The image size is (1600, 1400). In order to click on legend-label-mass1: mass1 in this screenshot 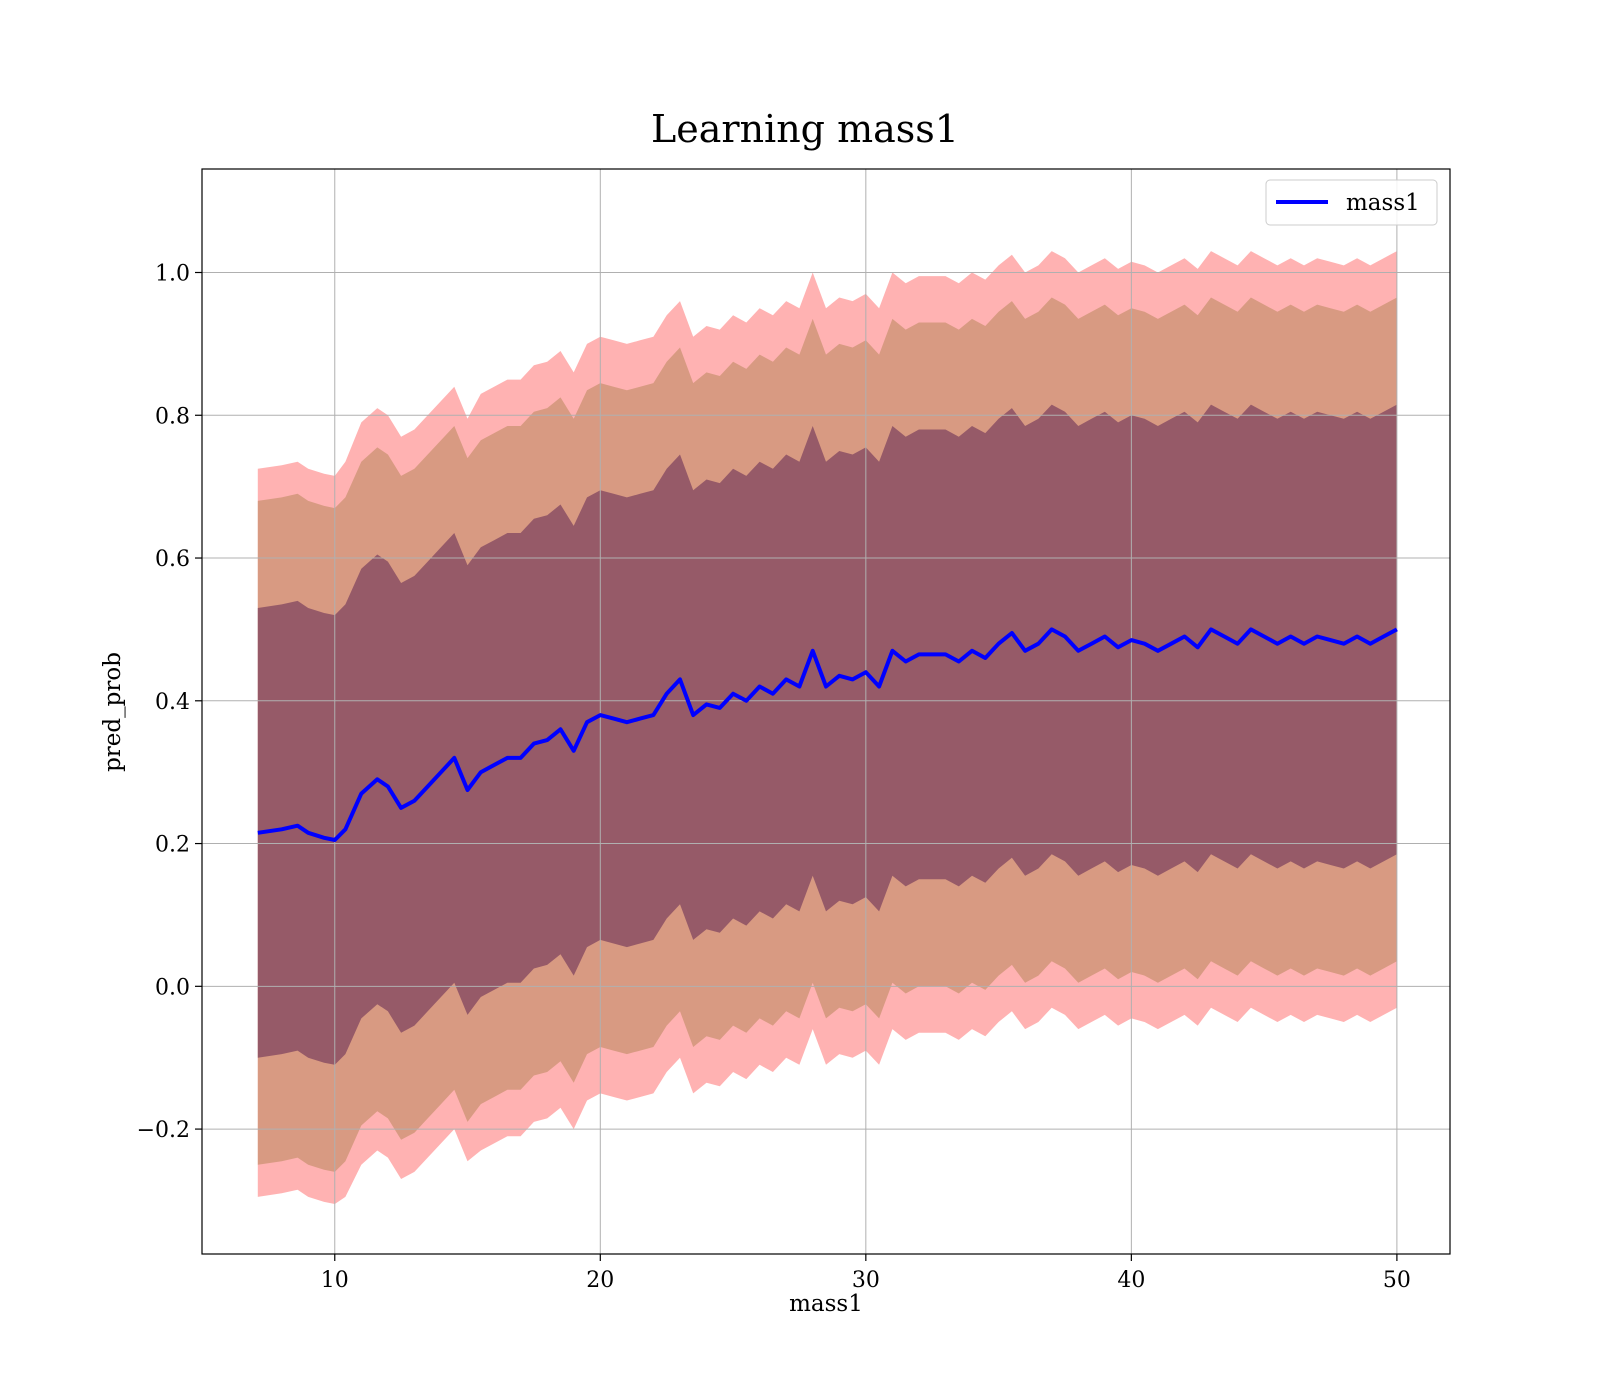, I will do `click(1383, 203)`.